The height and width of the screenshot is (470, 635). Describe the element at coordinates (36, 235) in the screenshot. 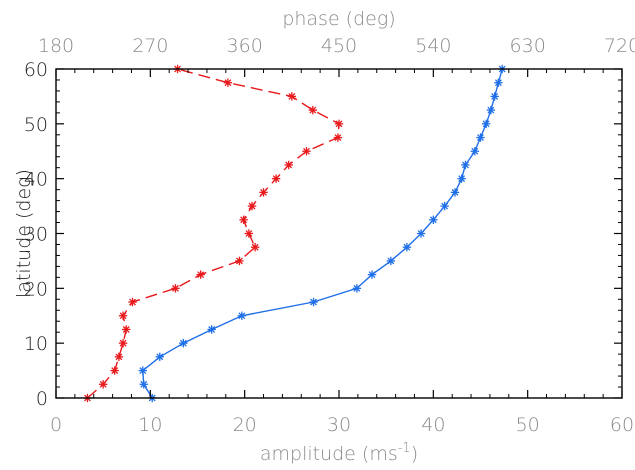

I see `y-tick-label: 30` at that location.